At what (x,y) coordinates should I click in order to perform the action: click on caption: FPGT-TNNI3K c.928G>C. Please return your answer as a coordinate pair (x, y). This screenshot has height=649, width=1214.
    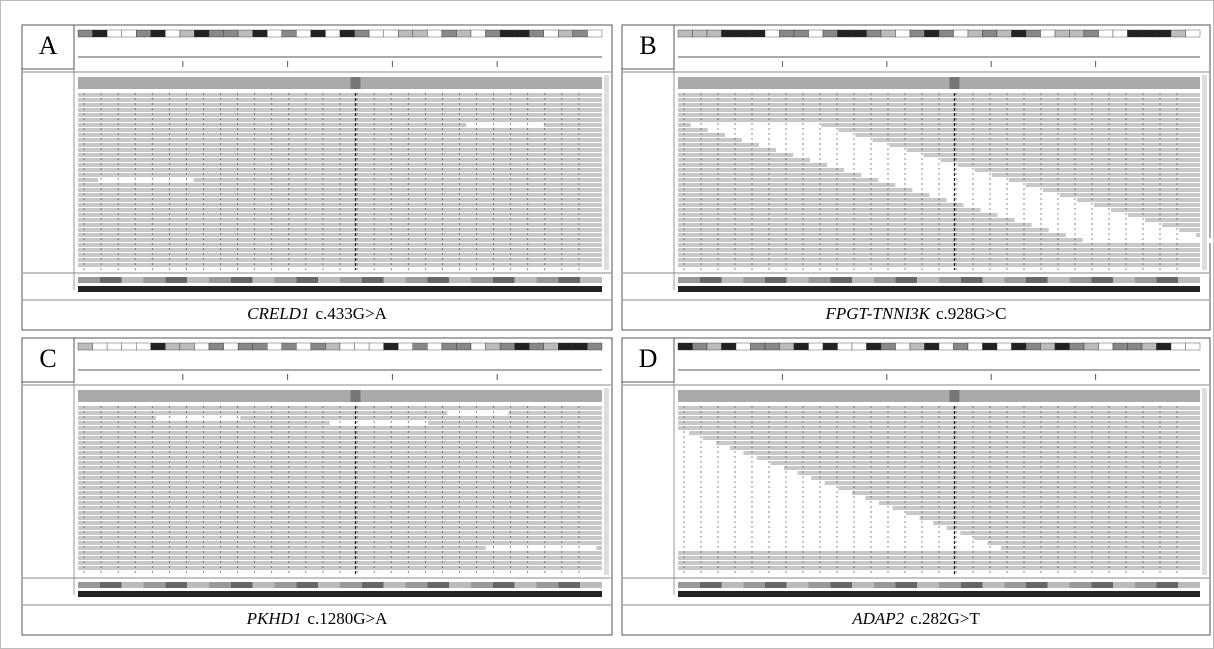
    Looking at the image, I should click on (915, 313).